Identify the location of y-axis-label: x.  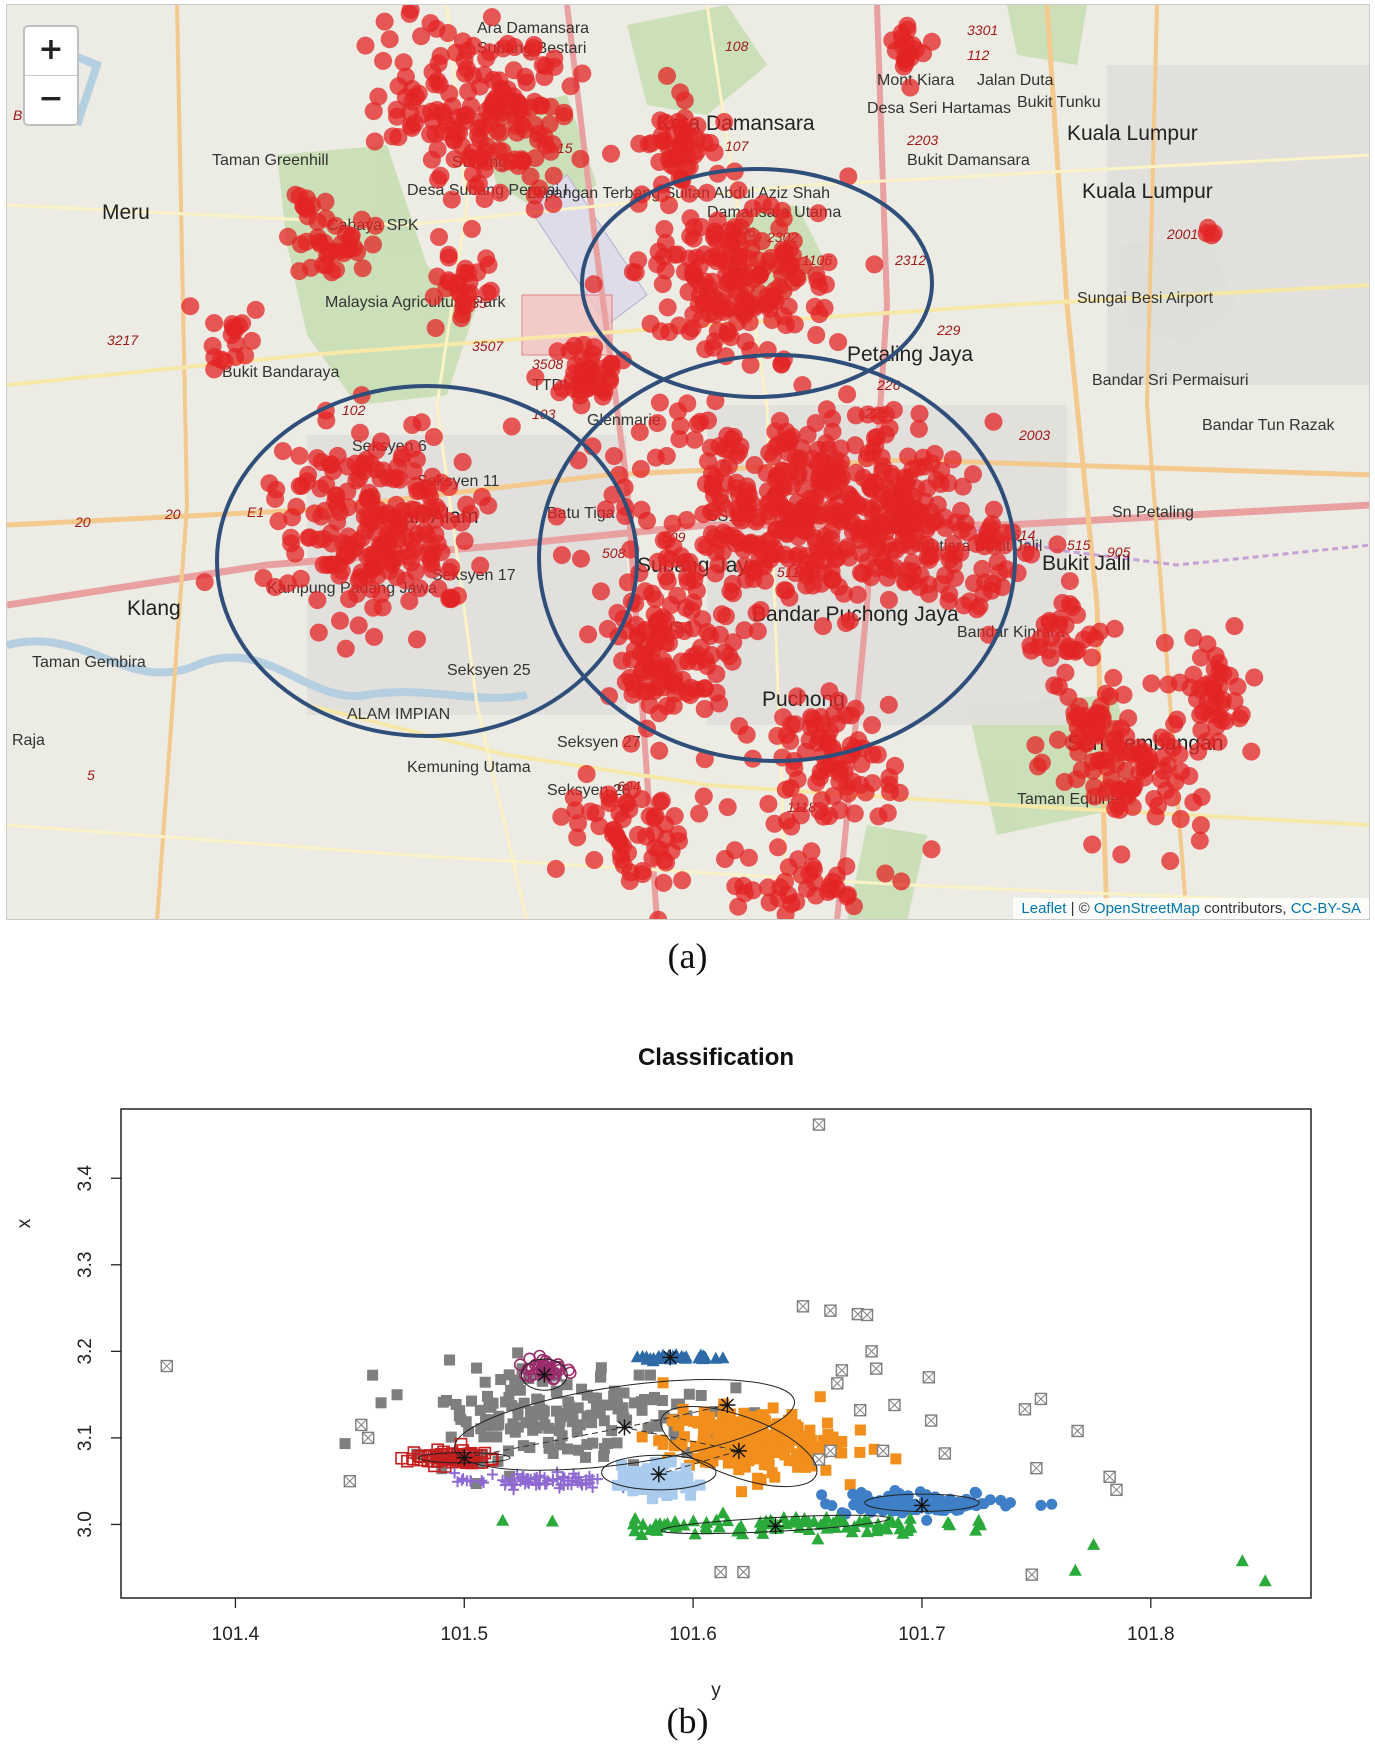
(24, 1223).